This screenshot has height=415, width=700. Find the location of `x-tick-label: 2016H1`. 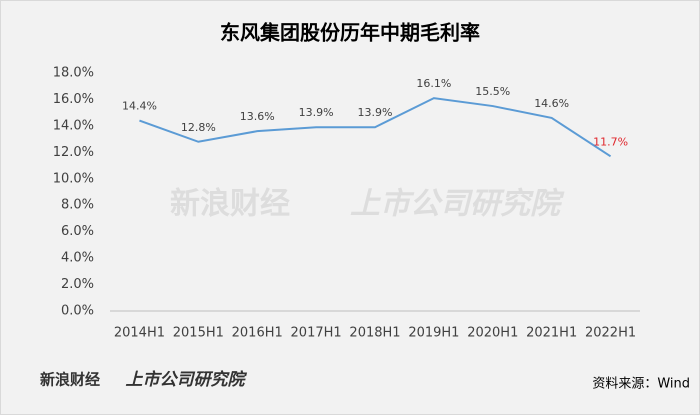

x-tick-label: 2016H1 is located at coordinates (257, 333).